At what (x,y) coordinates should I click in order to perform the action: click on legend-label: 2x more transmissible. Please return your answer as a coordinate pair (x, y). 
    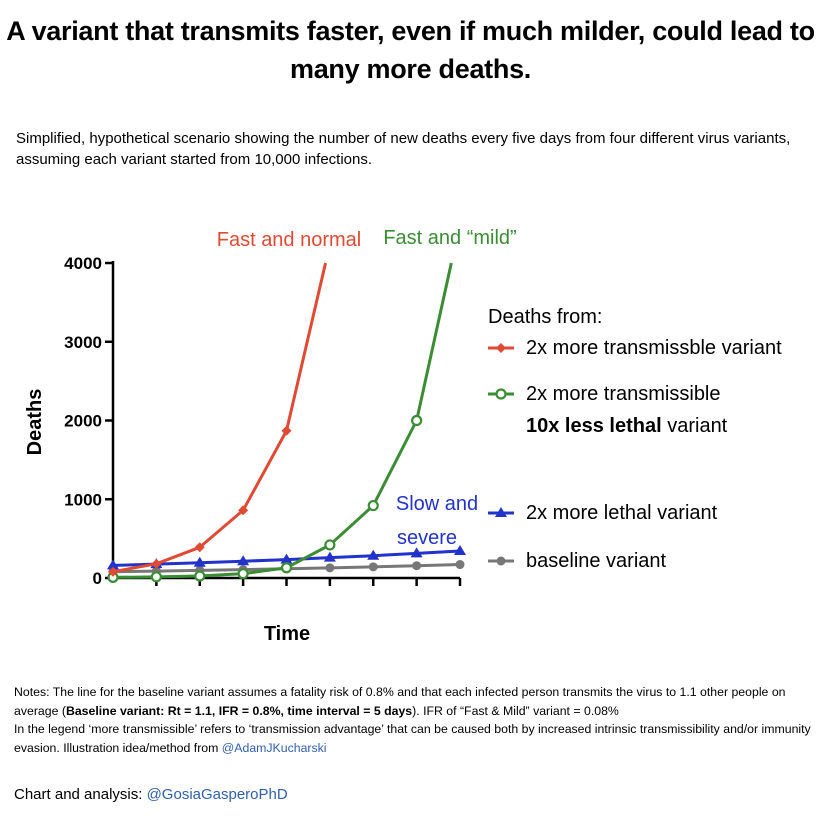
    Looking at the image, I should click on (623, 394).